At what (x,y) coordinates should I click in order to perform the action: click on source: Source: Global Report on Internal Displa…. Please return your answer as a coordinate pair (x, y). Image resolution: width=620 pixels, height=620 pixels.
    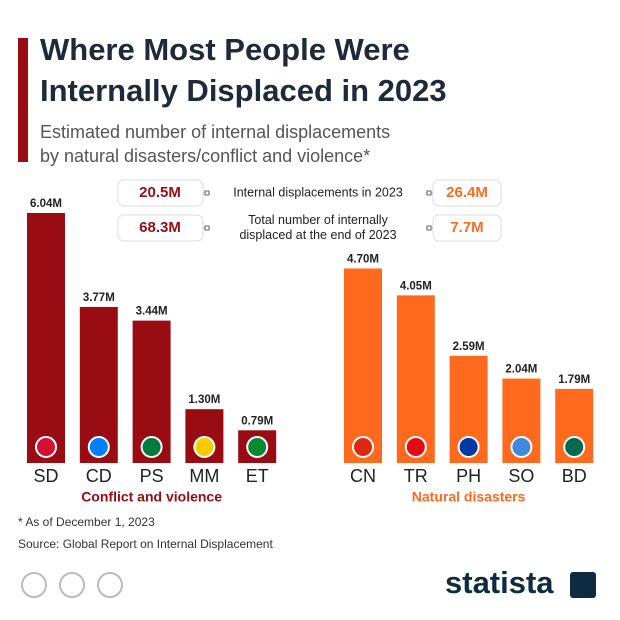
    Looking at the image, I should click on (145, 544).